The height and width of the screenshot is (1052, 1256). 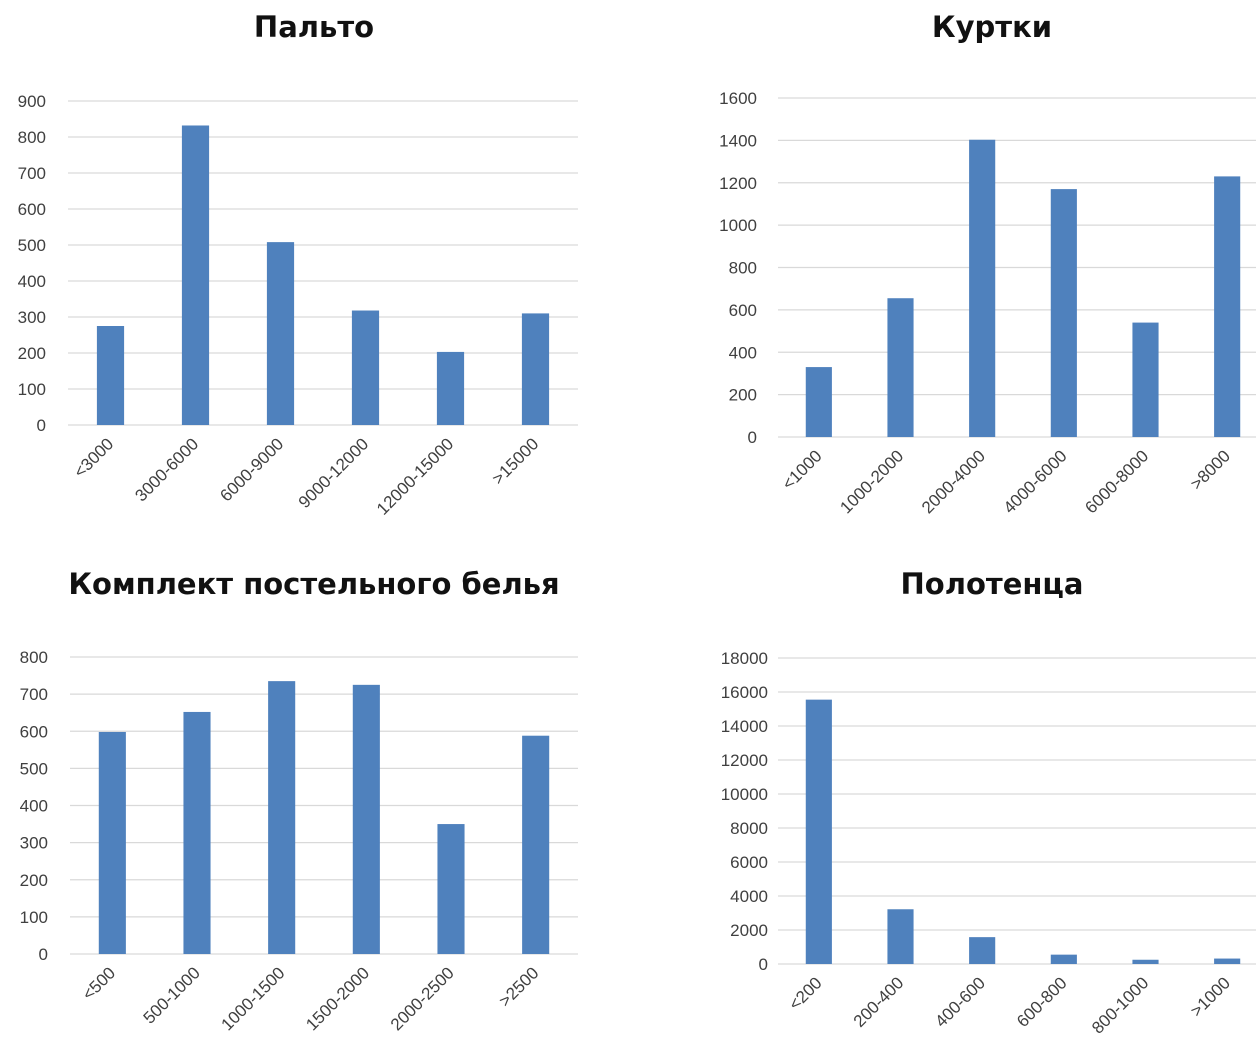 I want to click on x-tick-label: 1500-2000, so click(x=337, y=998).